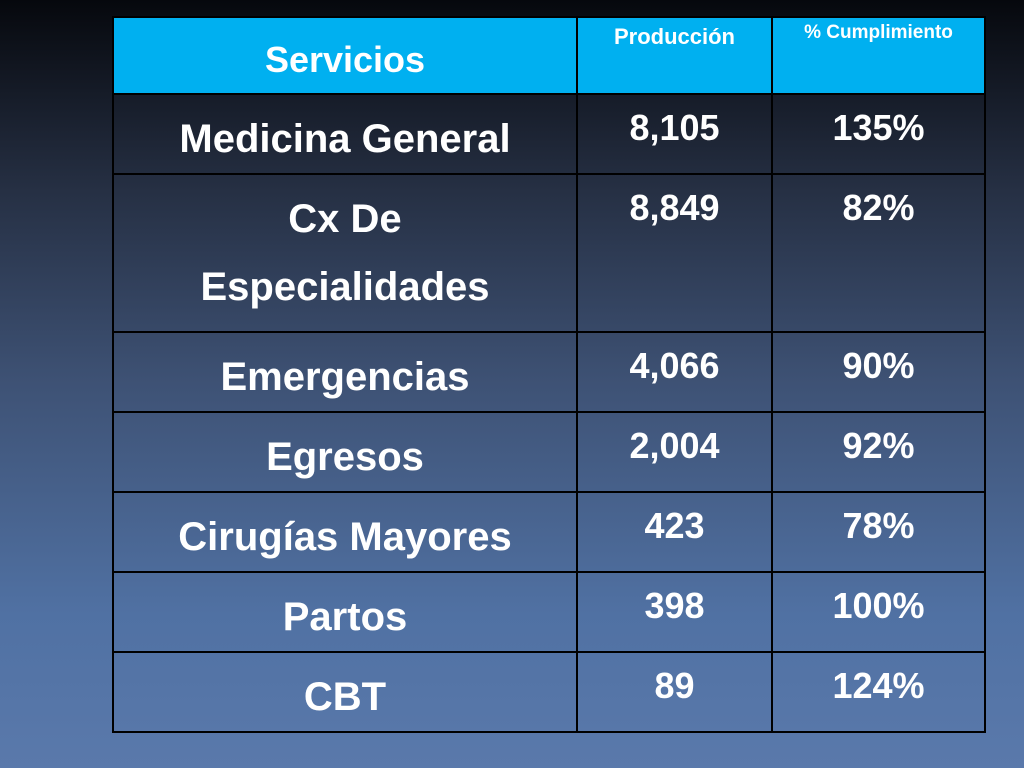 The image size is (1024, 768). What do you see at coordinates (345, 134) in the screenshot?
I see `service-cell: Medicina General` at bounding box center [345, 134].